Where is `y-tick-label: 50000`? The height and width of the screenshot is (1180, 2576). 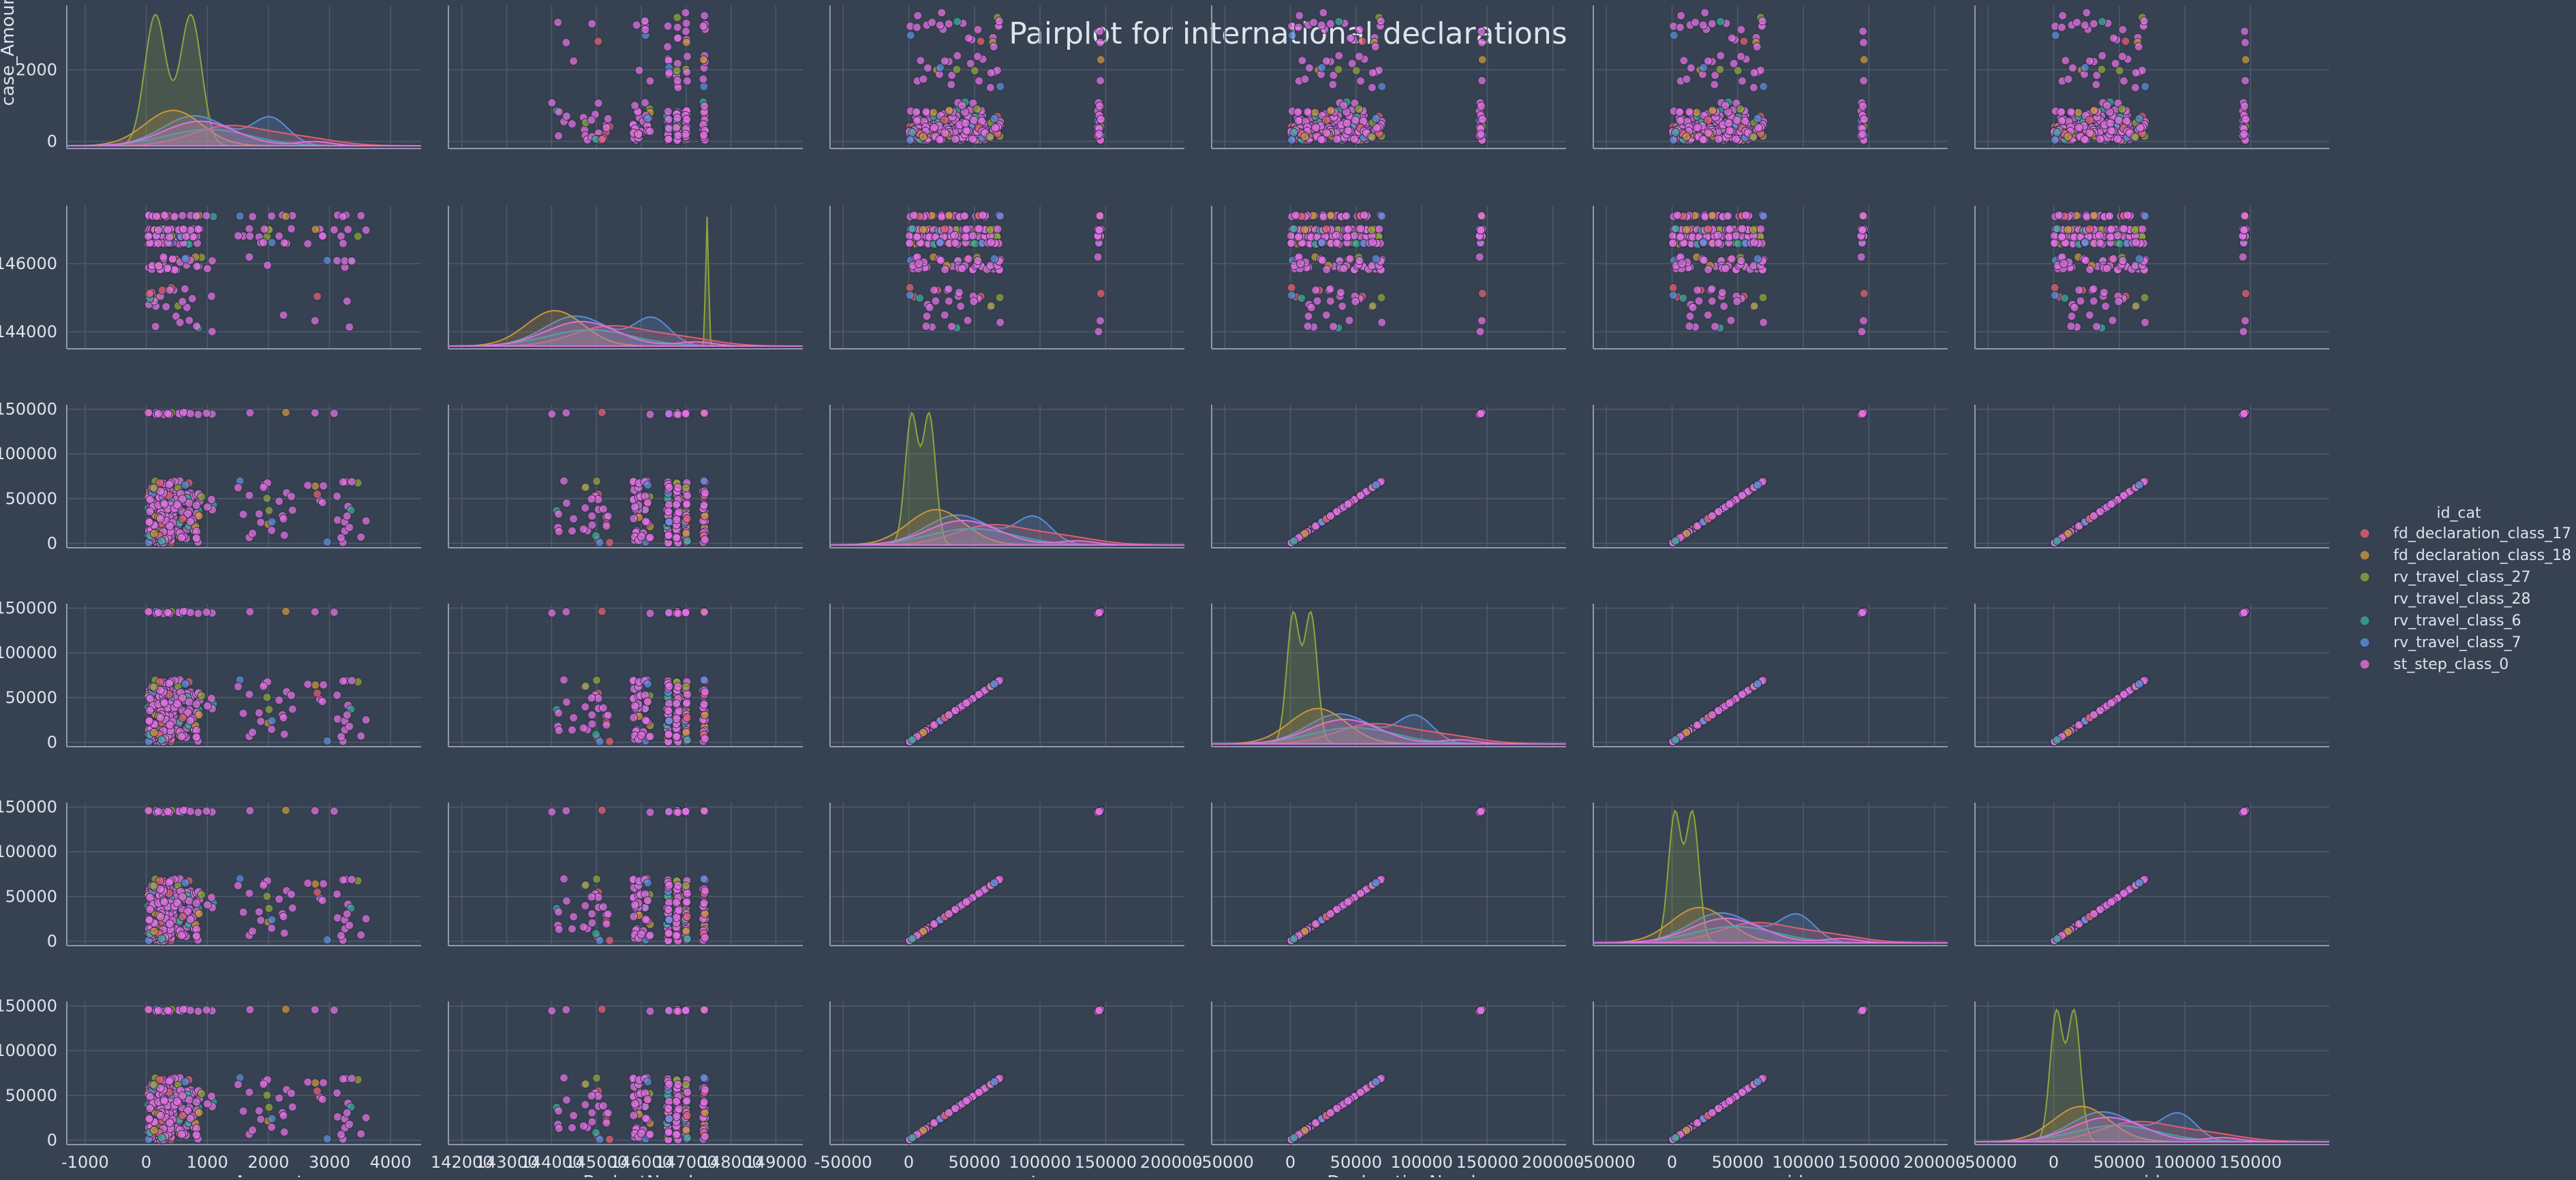 y-tick-label: 50000 is located at coordinates (31, 697).